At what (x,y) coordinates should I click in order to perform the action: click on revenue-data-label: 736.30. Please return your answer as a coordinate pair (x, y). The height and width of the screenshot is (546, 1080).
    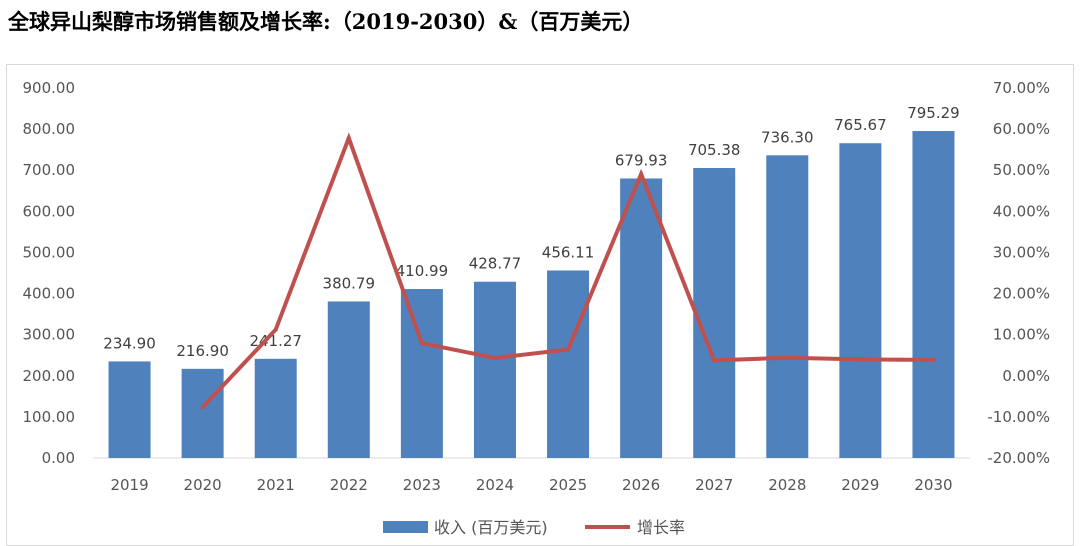
    Looking at the image, I should click on (787, 137).